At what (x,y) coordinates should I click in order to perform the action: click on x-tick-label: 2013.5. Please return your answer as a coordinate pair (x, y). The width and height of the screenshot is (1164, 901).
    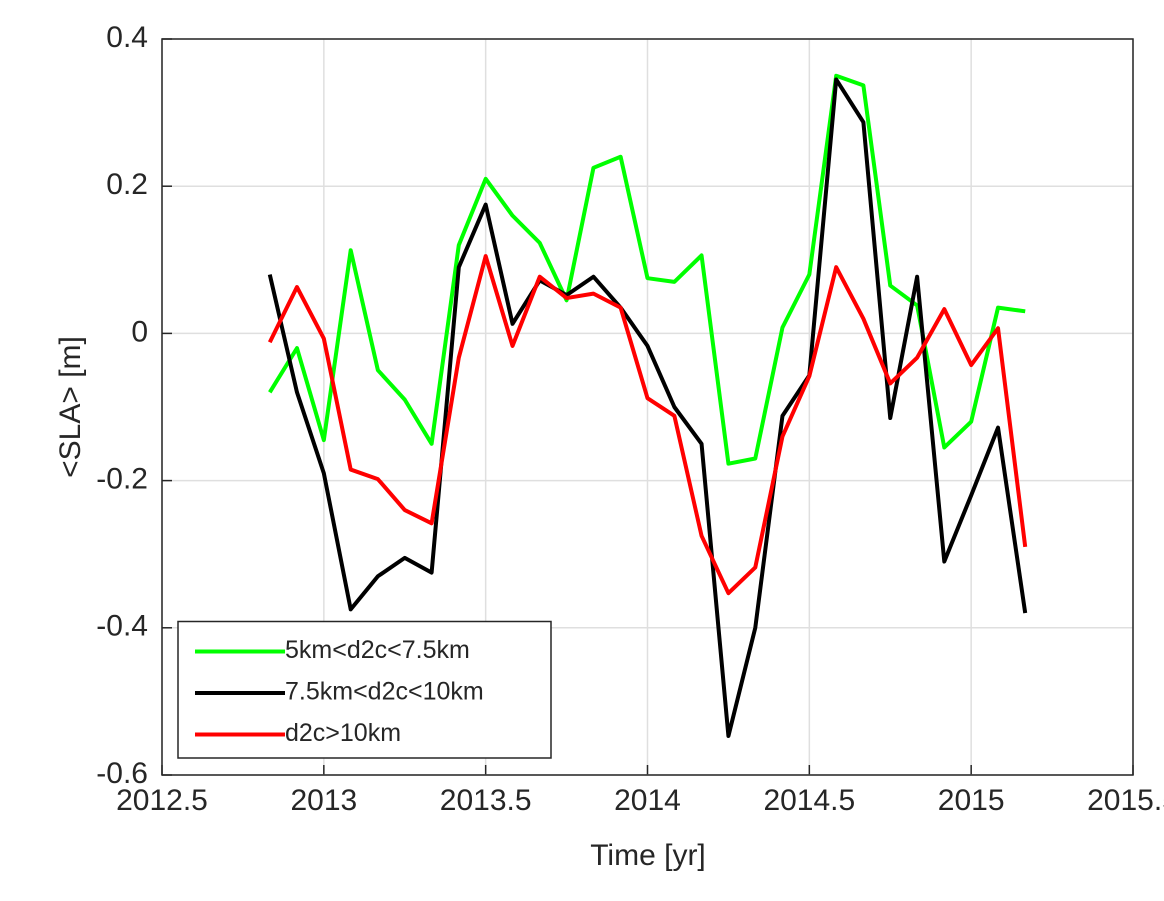
    Looking at the image, I should click on (486, 800).